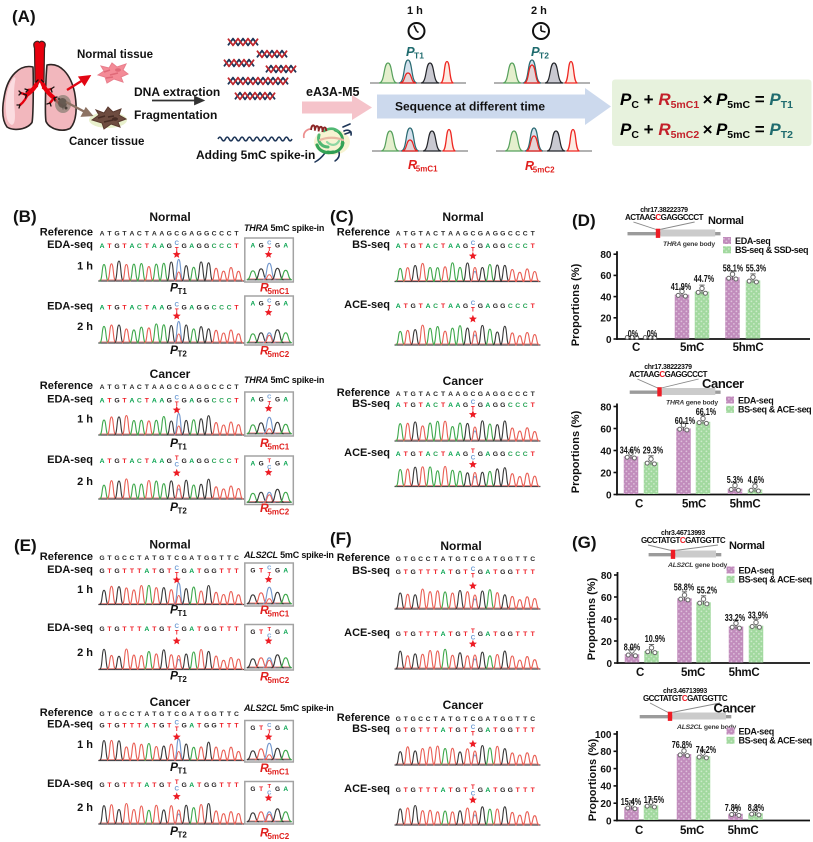 The width and height of the screenshot is (813, 842). Describe the element at coordinates (115, 55) in the screenshot. I see `svg-text: Normal tissue` at that location.